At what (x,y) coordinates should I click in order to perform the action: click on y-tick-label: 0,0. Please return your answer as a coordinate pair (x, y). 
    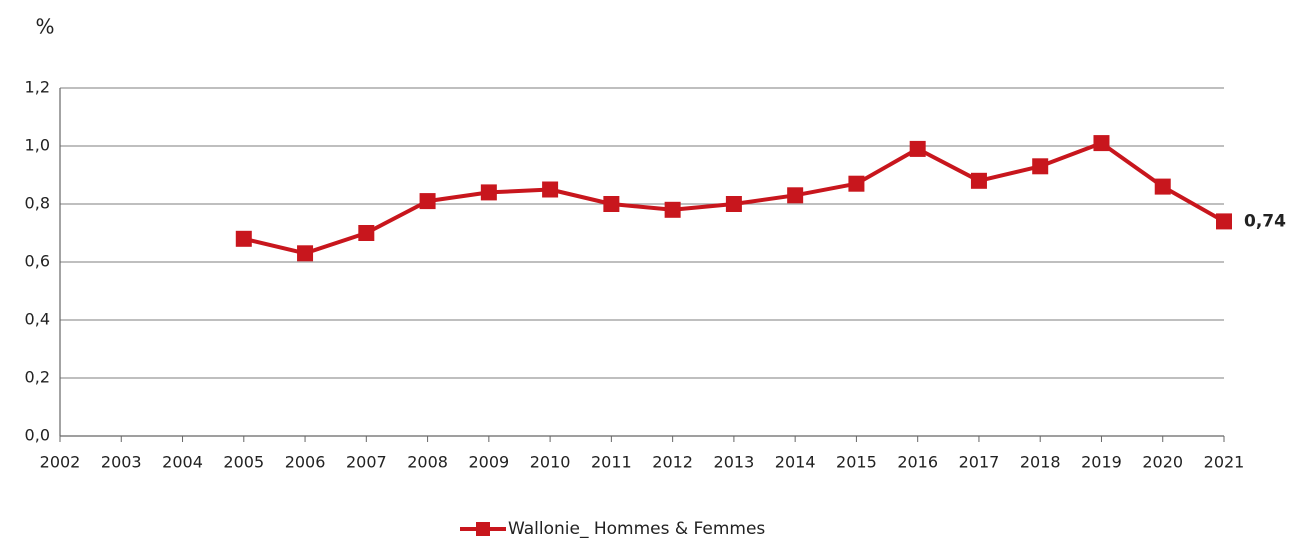
    Looking at the image, I should click on (37, 435).